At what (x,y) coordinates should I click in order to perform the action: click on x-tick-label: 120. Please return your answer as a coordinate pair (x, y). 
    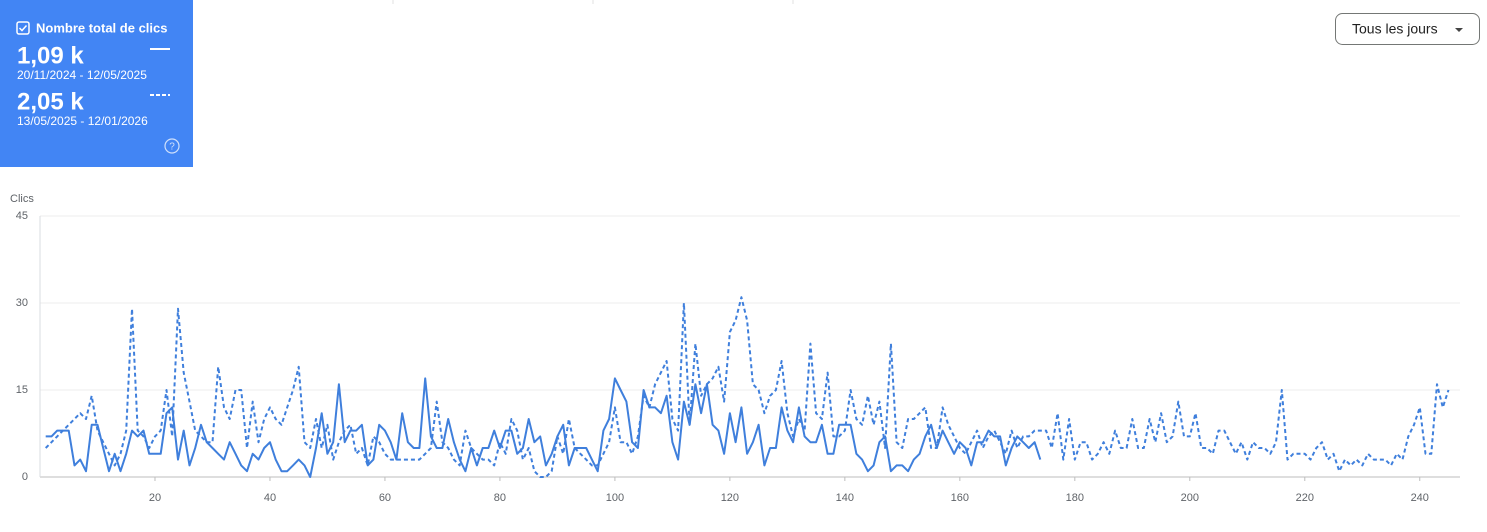
    Looking at the image, I should click on (730, 498).